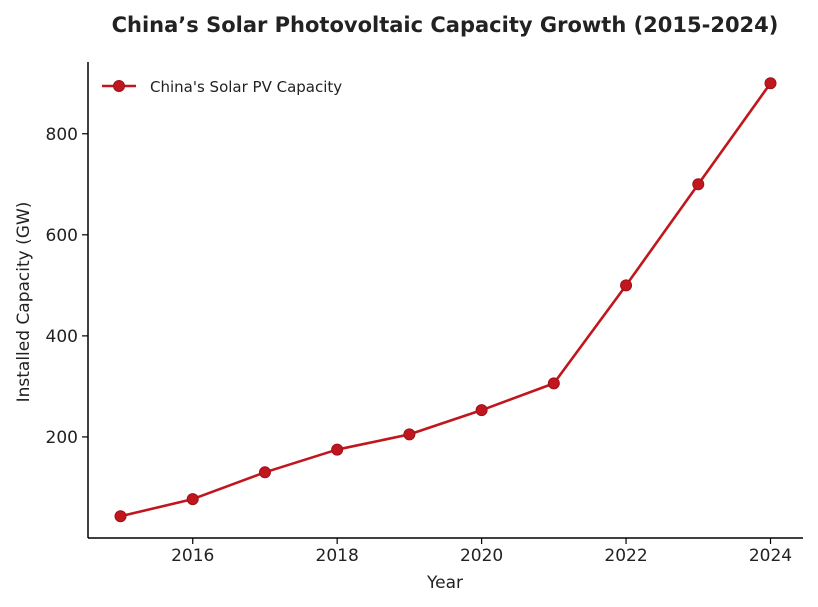 This screenshot has height=607, width=818. Describe the element at coordinates (119, 86) in the screenshot. I see `legend-swatch-marker` at that location.